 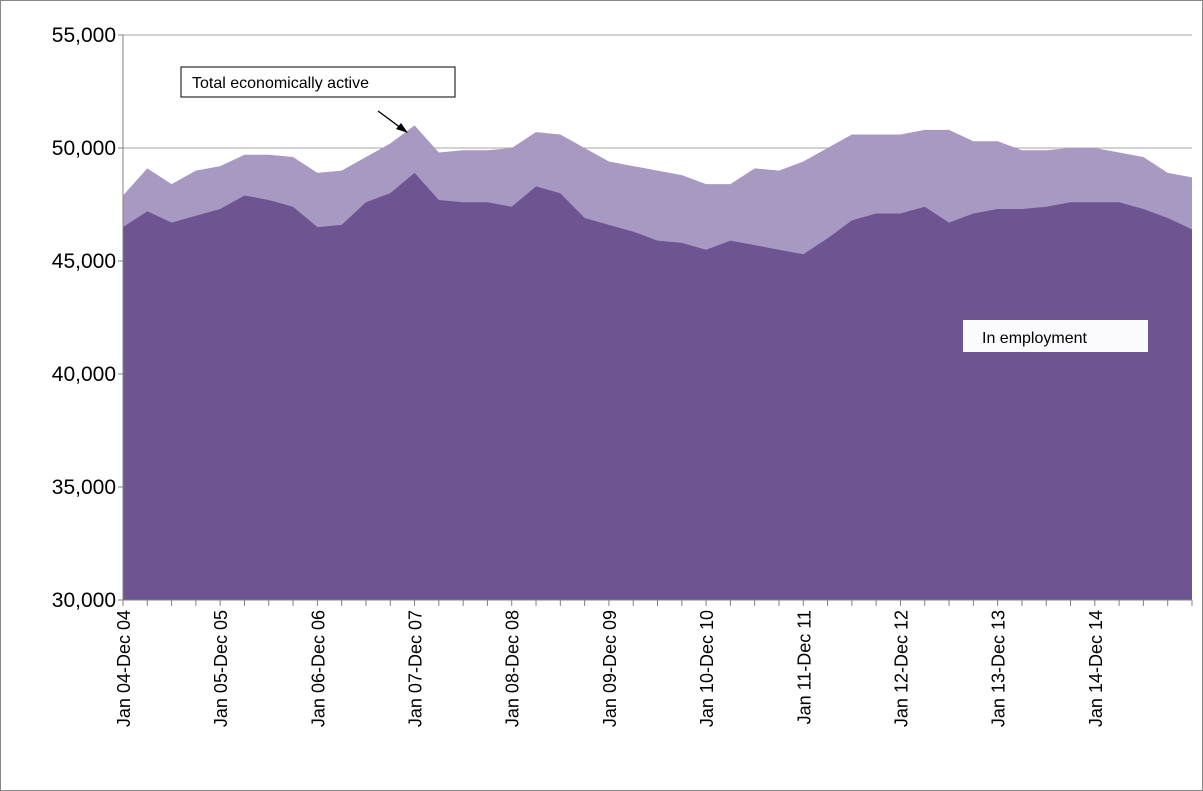 I want to click on x-tick-label: Jan 08-Dec 08, so click(x=513, y=668).